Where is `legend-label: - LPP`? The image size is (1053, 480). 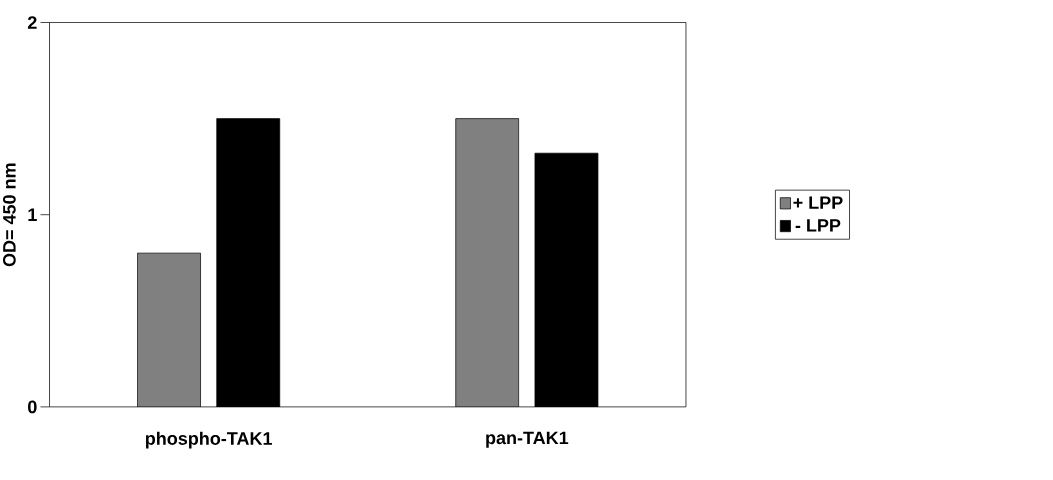
legend-label: - LPP is located at coordinates (818, 225).